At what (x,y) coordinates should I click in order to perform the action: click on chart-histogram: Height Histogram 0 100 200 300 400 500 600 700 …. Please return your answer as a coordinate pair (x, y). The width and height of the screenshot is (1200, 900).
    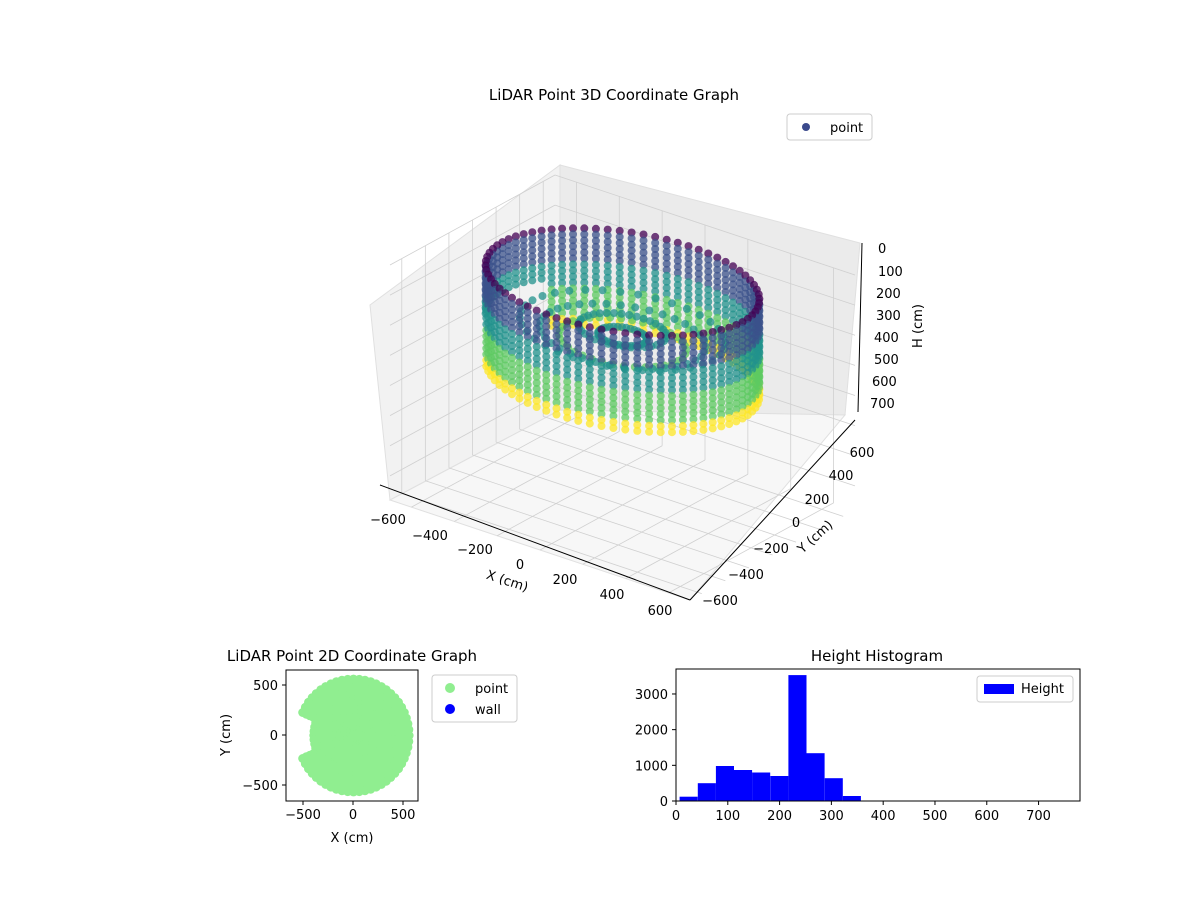
    Looking at the image, I should click on (858, 735).